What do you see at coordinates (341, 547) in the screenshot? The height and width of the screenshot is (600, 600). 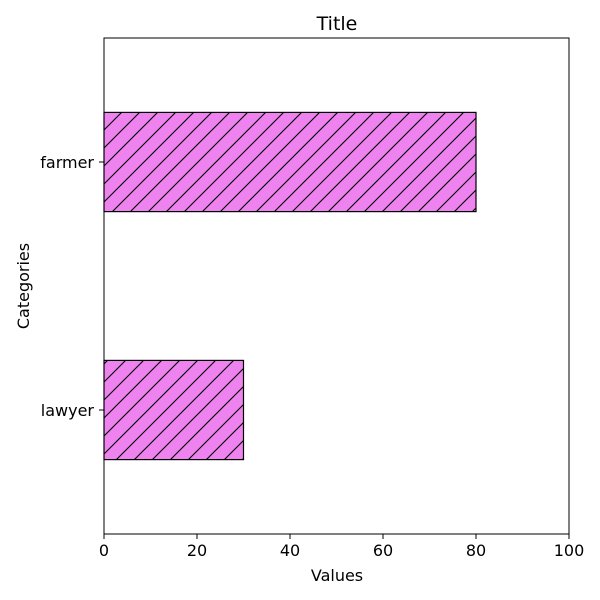 I see `x-axis-ticks: 0 20 40 60 80 100` at bounding box center [341, 547].